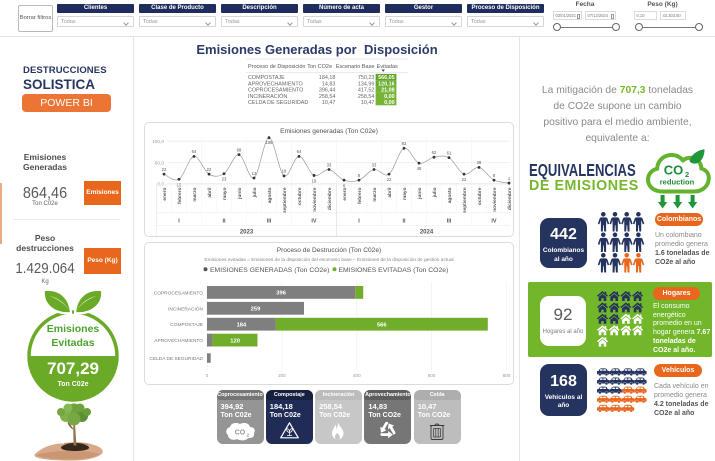 Image resolution: width=715 pixels, height=461 pixels. Describe the element at coordinates (329, 84) in the screenshot. I see `svg-text: 14,83` at that location.